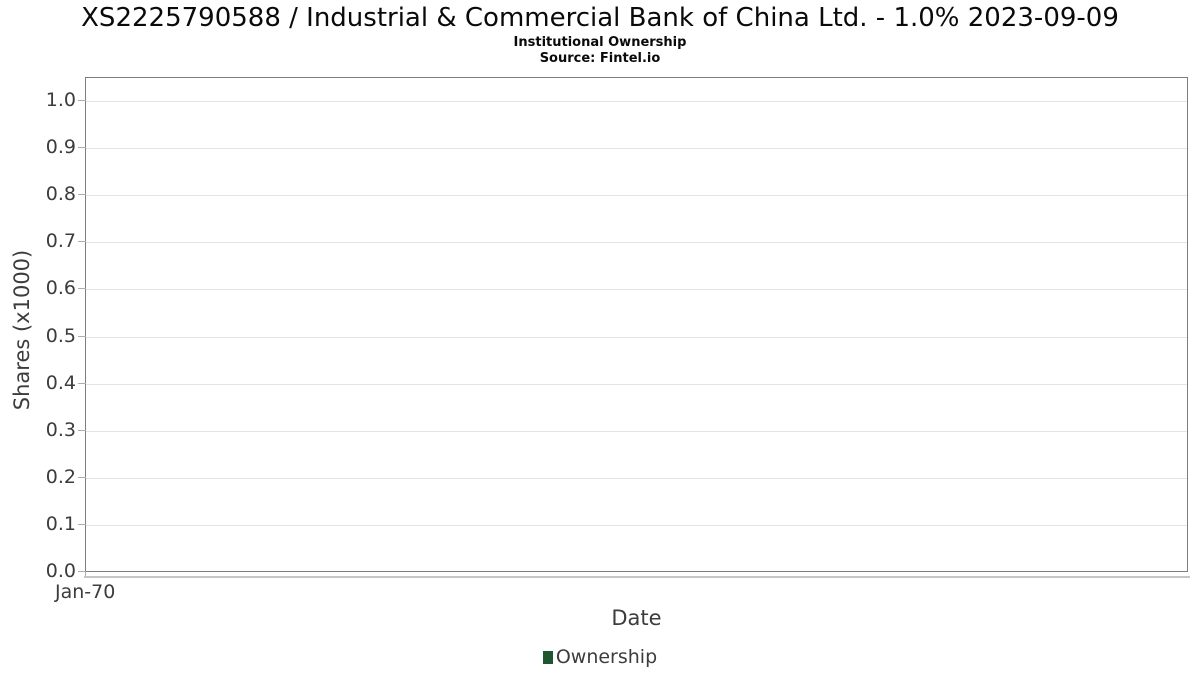 The height and width of the screenshot is (675, 1200). What do you see at coordinates (60, 336) in the screenshot?
I see `y-tick-label: 0.5` at bounding box center [60, 336].